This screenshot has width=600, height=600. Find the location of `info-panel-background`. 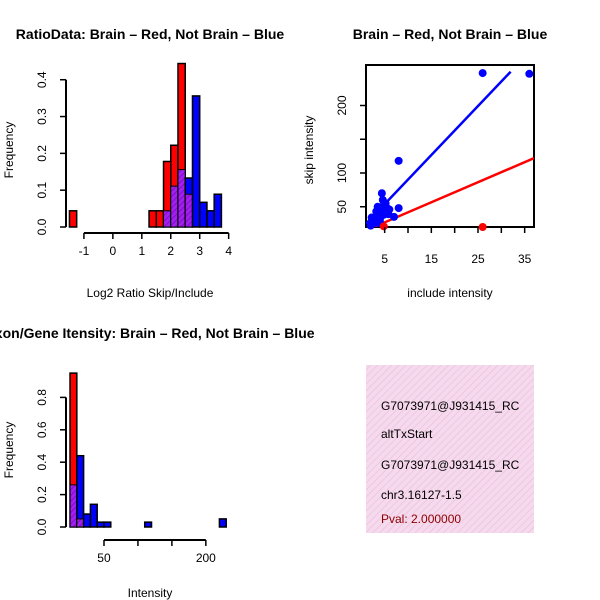

info-panel-background is located at coordinates (450, 449).